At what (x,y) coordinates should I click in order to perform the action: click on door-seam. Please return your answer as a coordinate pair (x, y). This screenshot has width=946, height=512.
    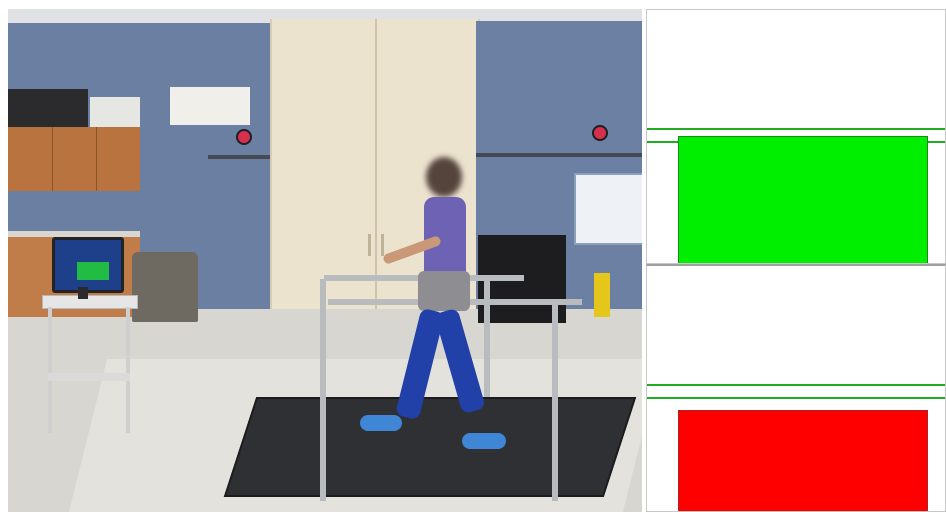
    Looking at the image, I should click on (376, 169).